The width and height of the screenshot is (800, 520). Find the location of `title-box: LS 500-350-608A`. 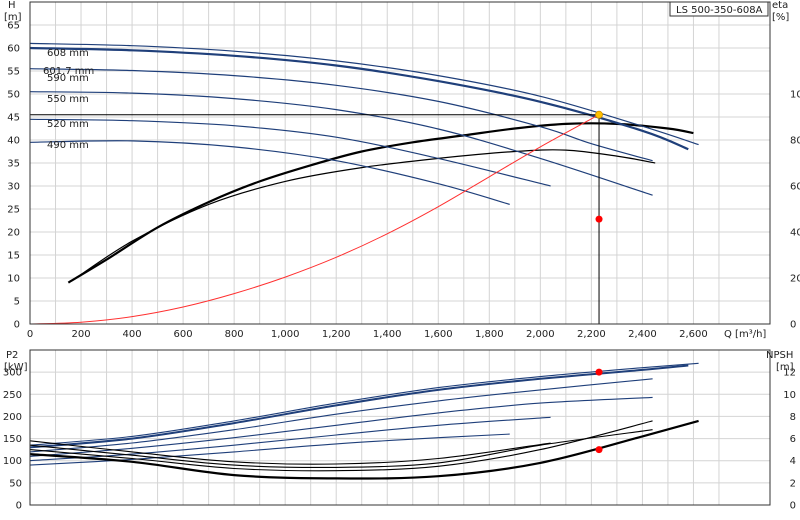

title-box: LS 500-350-608A is located at coordinates (719, 9).